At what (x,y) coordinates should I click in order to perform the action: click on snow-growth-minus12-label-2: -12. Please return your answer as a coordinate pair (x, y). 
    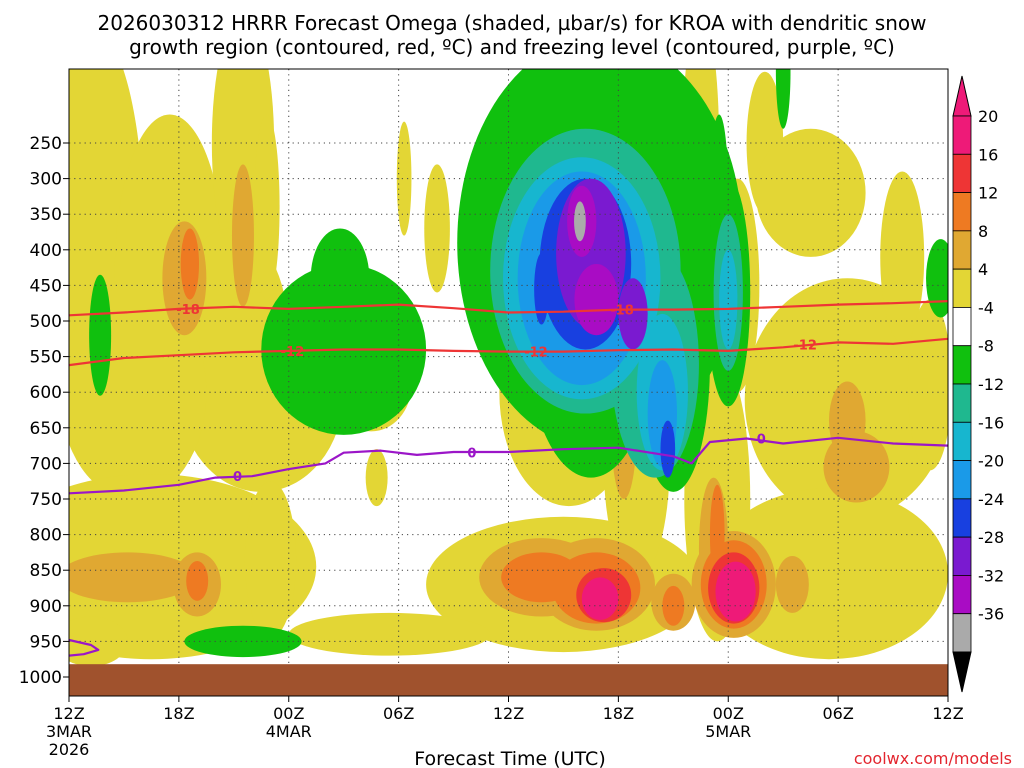
    Looking at the image, I should click on (805, 345).